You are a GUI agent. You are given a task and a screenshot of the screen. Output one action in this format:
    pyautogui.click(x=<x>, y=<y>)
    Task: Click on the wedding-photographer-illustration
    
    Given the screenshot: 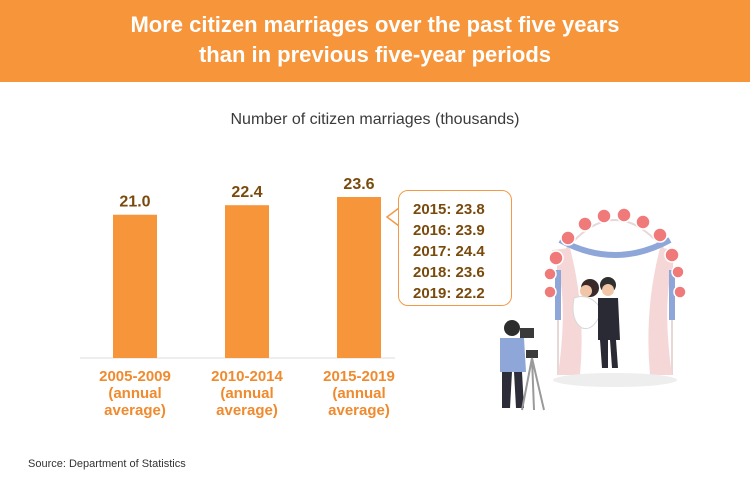 What is the action you would take?
    pyautogui.click(x=593, y=309)
    